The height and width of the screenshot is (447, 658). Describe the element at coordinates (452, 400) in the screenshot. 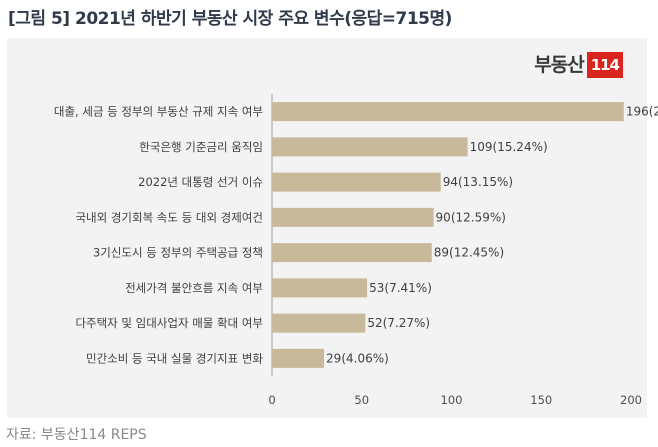

I see `x-tick-label-3: 100` at that location.